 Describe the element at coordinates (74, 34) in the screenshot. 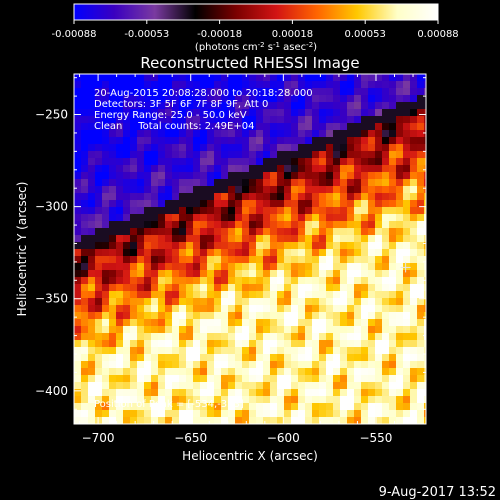

I see `colorbar-tick-label: -0.00088` at that location.